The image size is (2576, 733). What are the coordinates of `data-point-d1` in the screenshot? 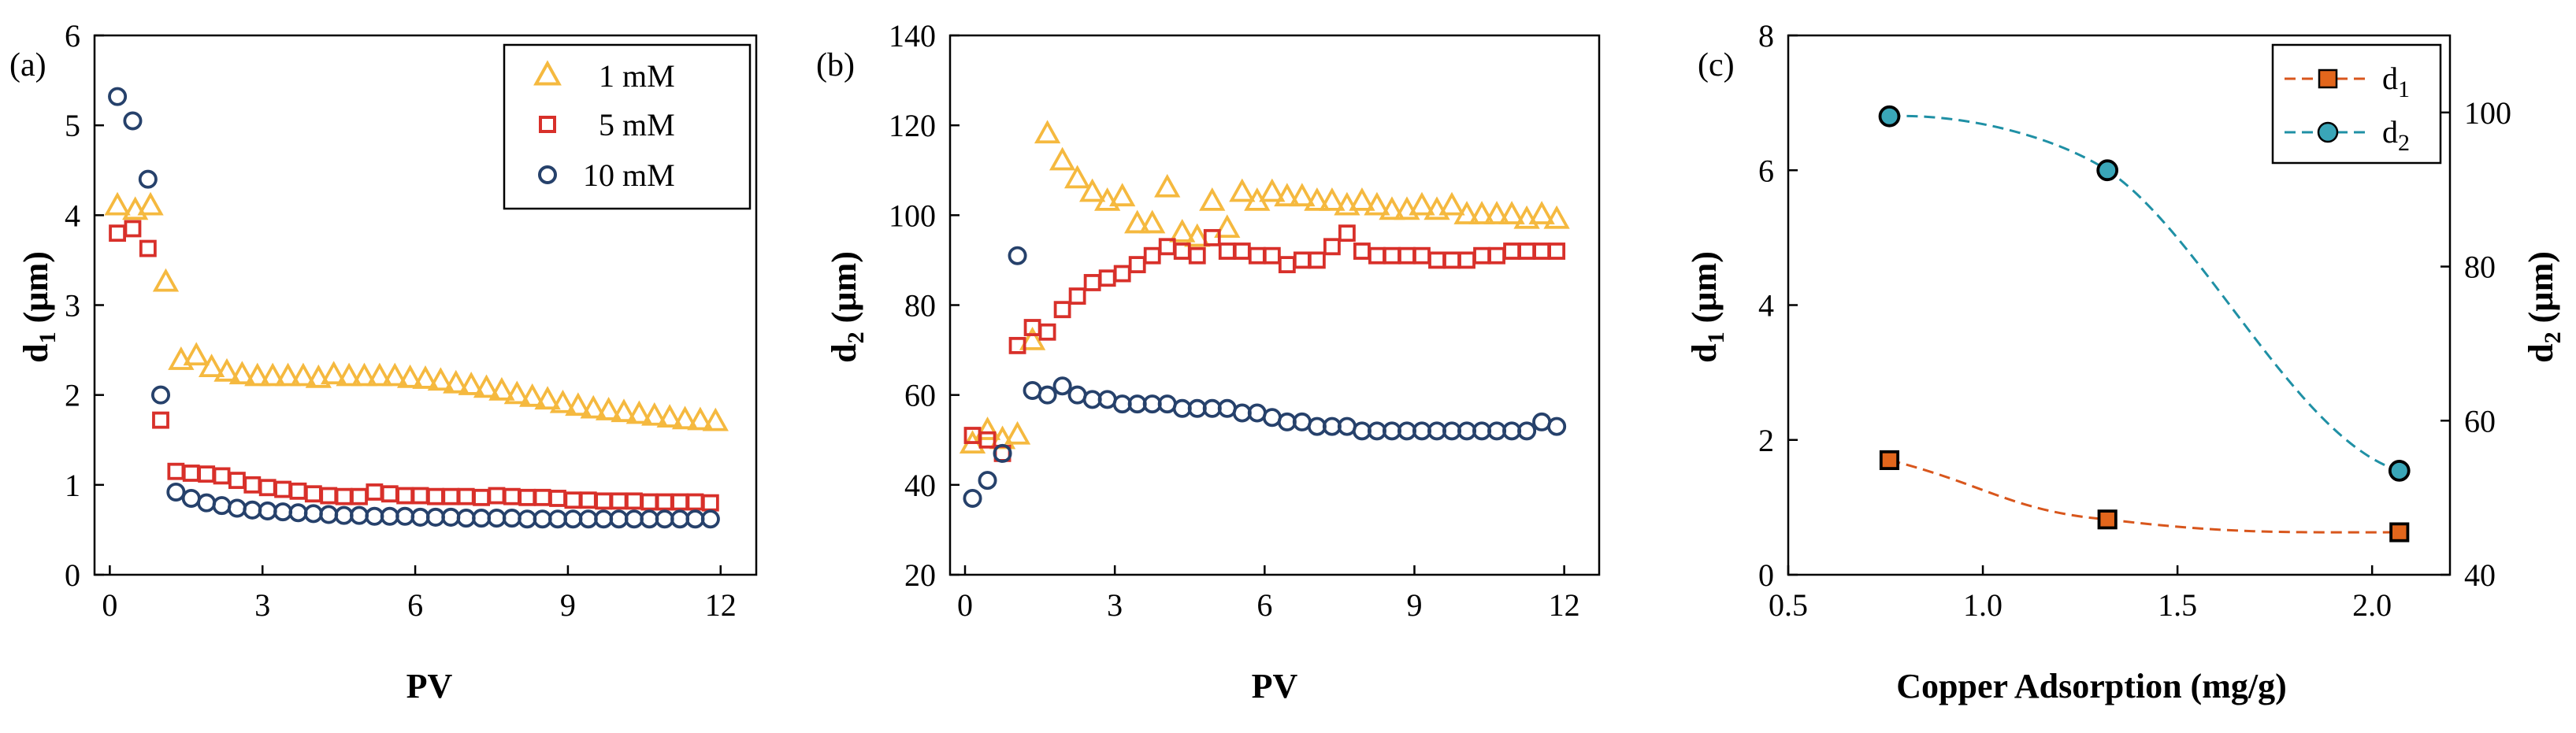 It's located at (2399, 532).